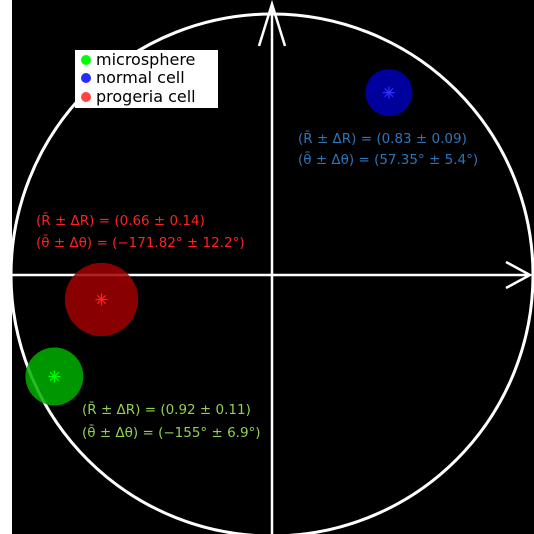  What do you see at coordinates (145, 59) in the screenshot?
I see `legend-label-microsphere: microsphere` at bounding box center [145, 59].